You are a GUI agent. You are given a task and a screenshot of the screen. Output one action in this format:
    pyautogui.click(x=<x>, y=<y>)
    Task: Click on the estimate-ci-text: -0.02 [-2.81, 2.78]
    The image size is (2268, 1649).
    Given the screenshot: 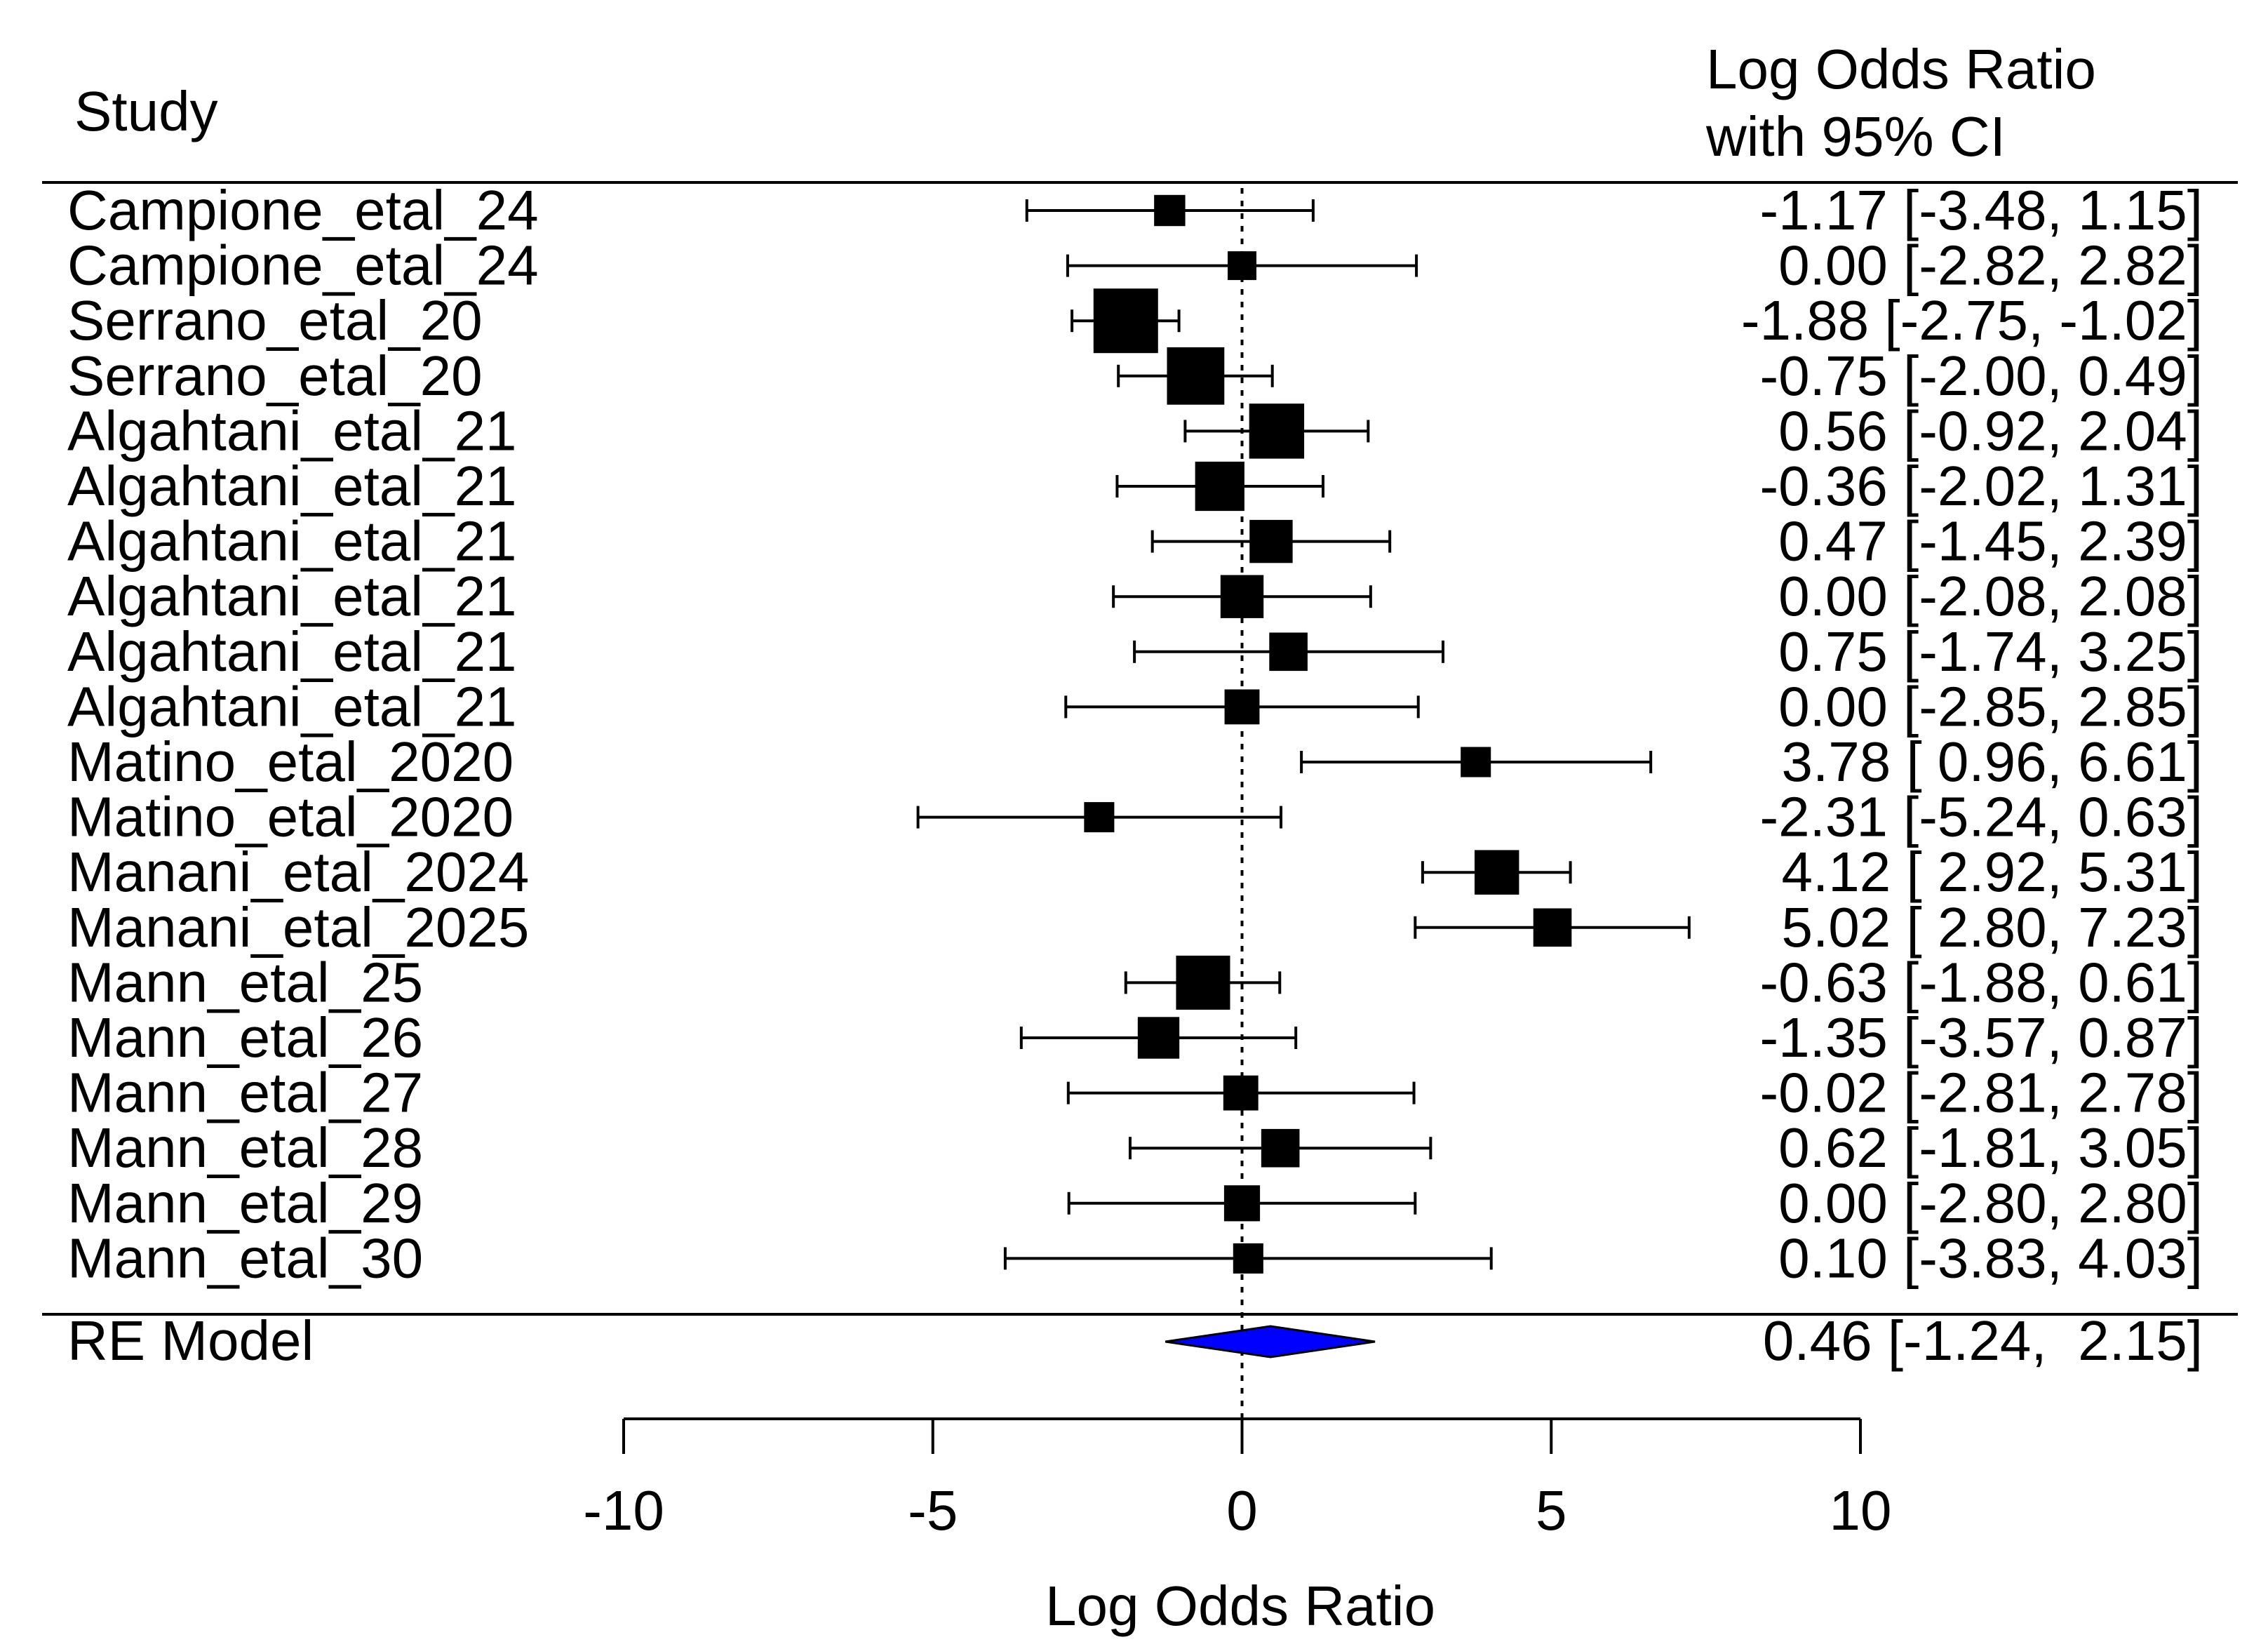 What is the action you would take?
    pyautogui.click(x=1981, y=1093)
    